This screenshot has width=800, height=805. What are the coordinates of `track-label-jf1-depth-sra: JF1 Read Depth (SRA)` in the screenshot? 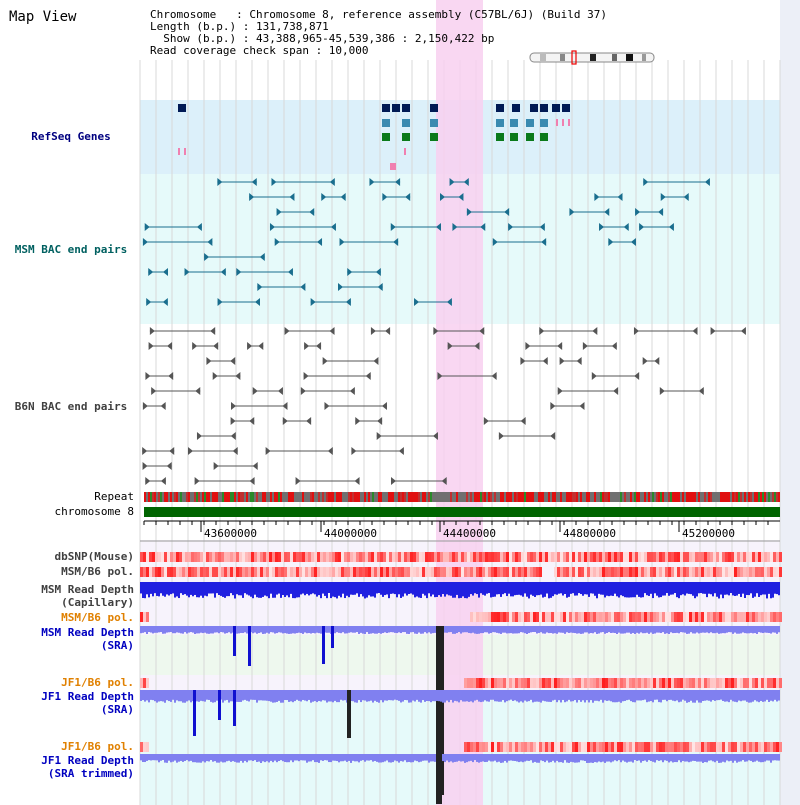 It's located at (67, 703).